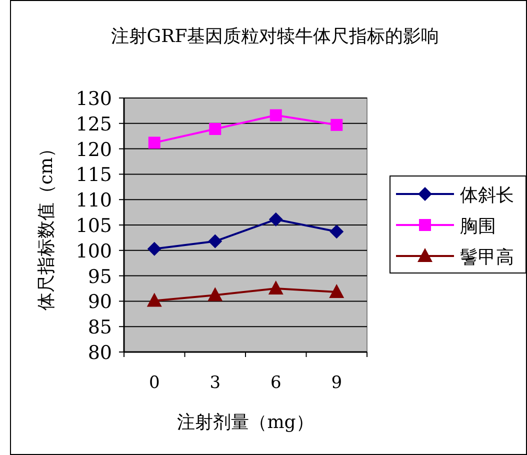 The height and width of the screenshot is (455, 527). What do you see at coordinates (276, 383) in the screenshot?
I see `x-tick-label: 6` at bounding box center [276, 383].